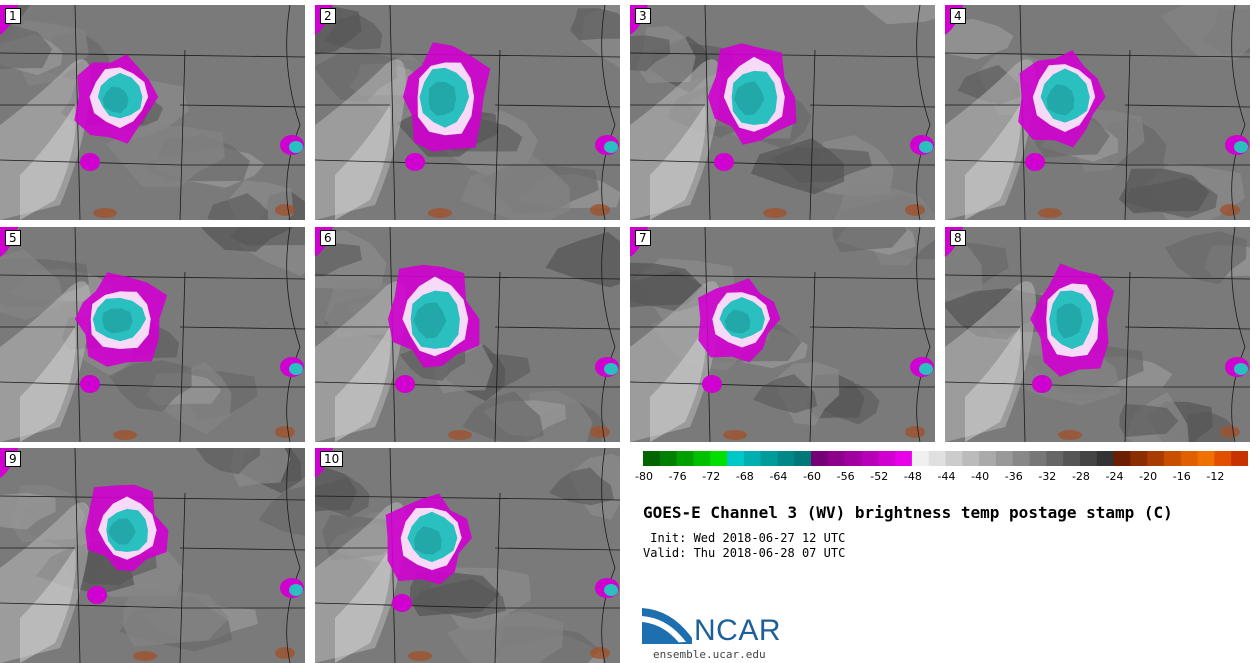  Describe the element at coordinates (778, 476) in the screenshot. I see `colorbar-tick-label: -64` at that location.